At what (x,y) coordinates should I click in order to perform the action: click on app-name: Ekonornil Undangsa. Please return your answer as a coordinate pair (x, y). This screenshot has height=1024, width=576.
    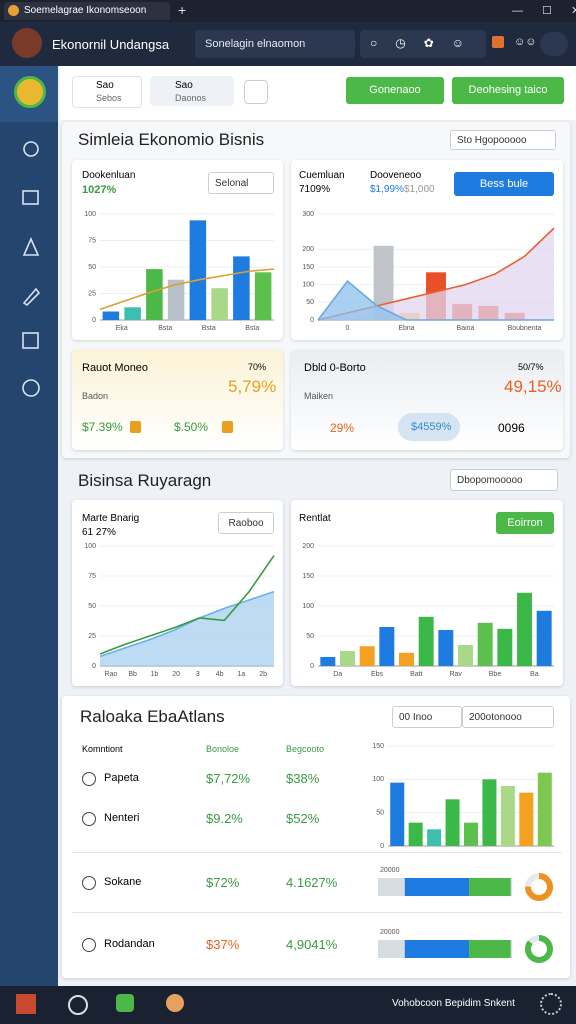
    Looking at the image, I should click on (111, 44).